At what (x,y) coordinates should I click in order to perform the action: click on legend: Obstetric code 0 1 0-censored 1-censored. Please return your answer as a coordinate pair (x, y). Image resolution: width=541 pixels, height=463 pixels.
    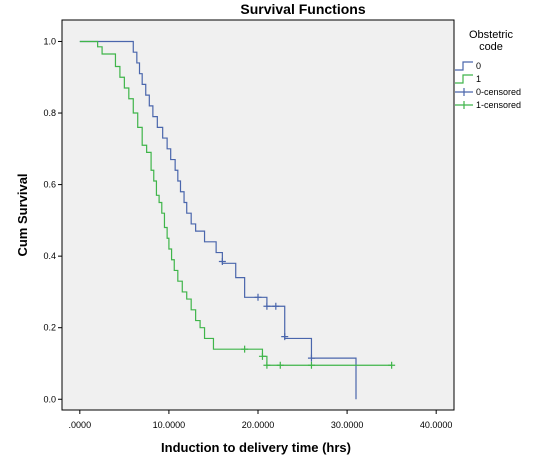
    Looking at the image, I should click on (488, 69).